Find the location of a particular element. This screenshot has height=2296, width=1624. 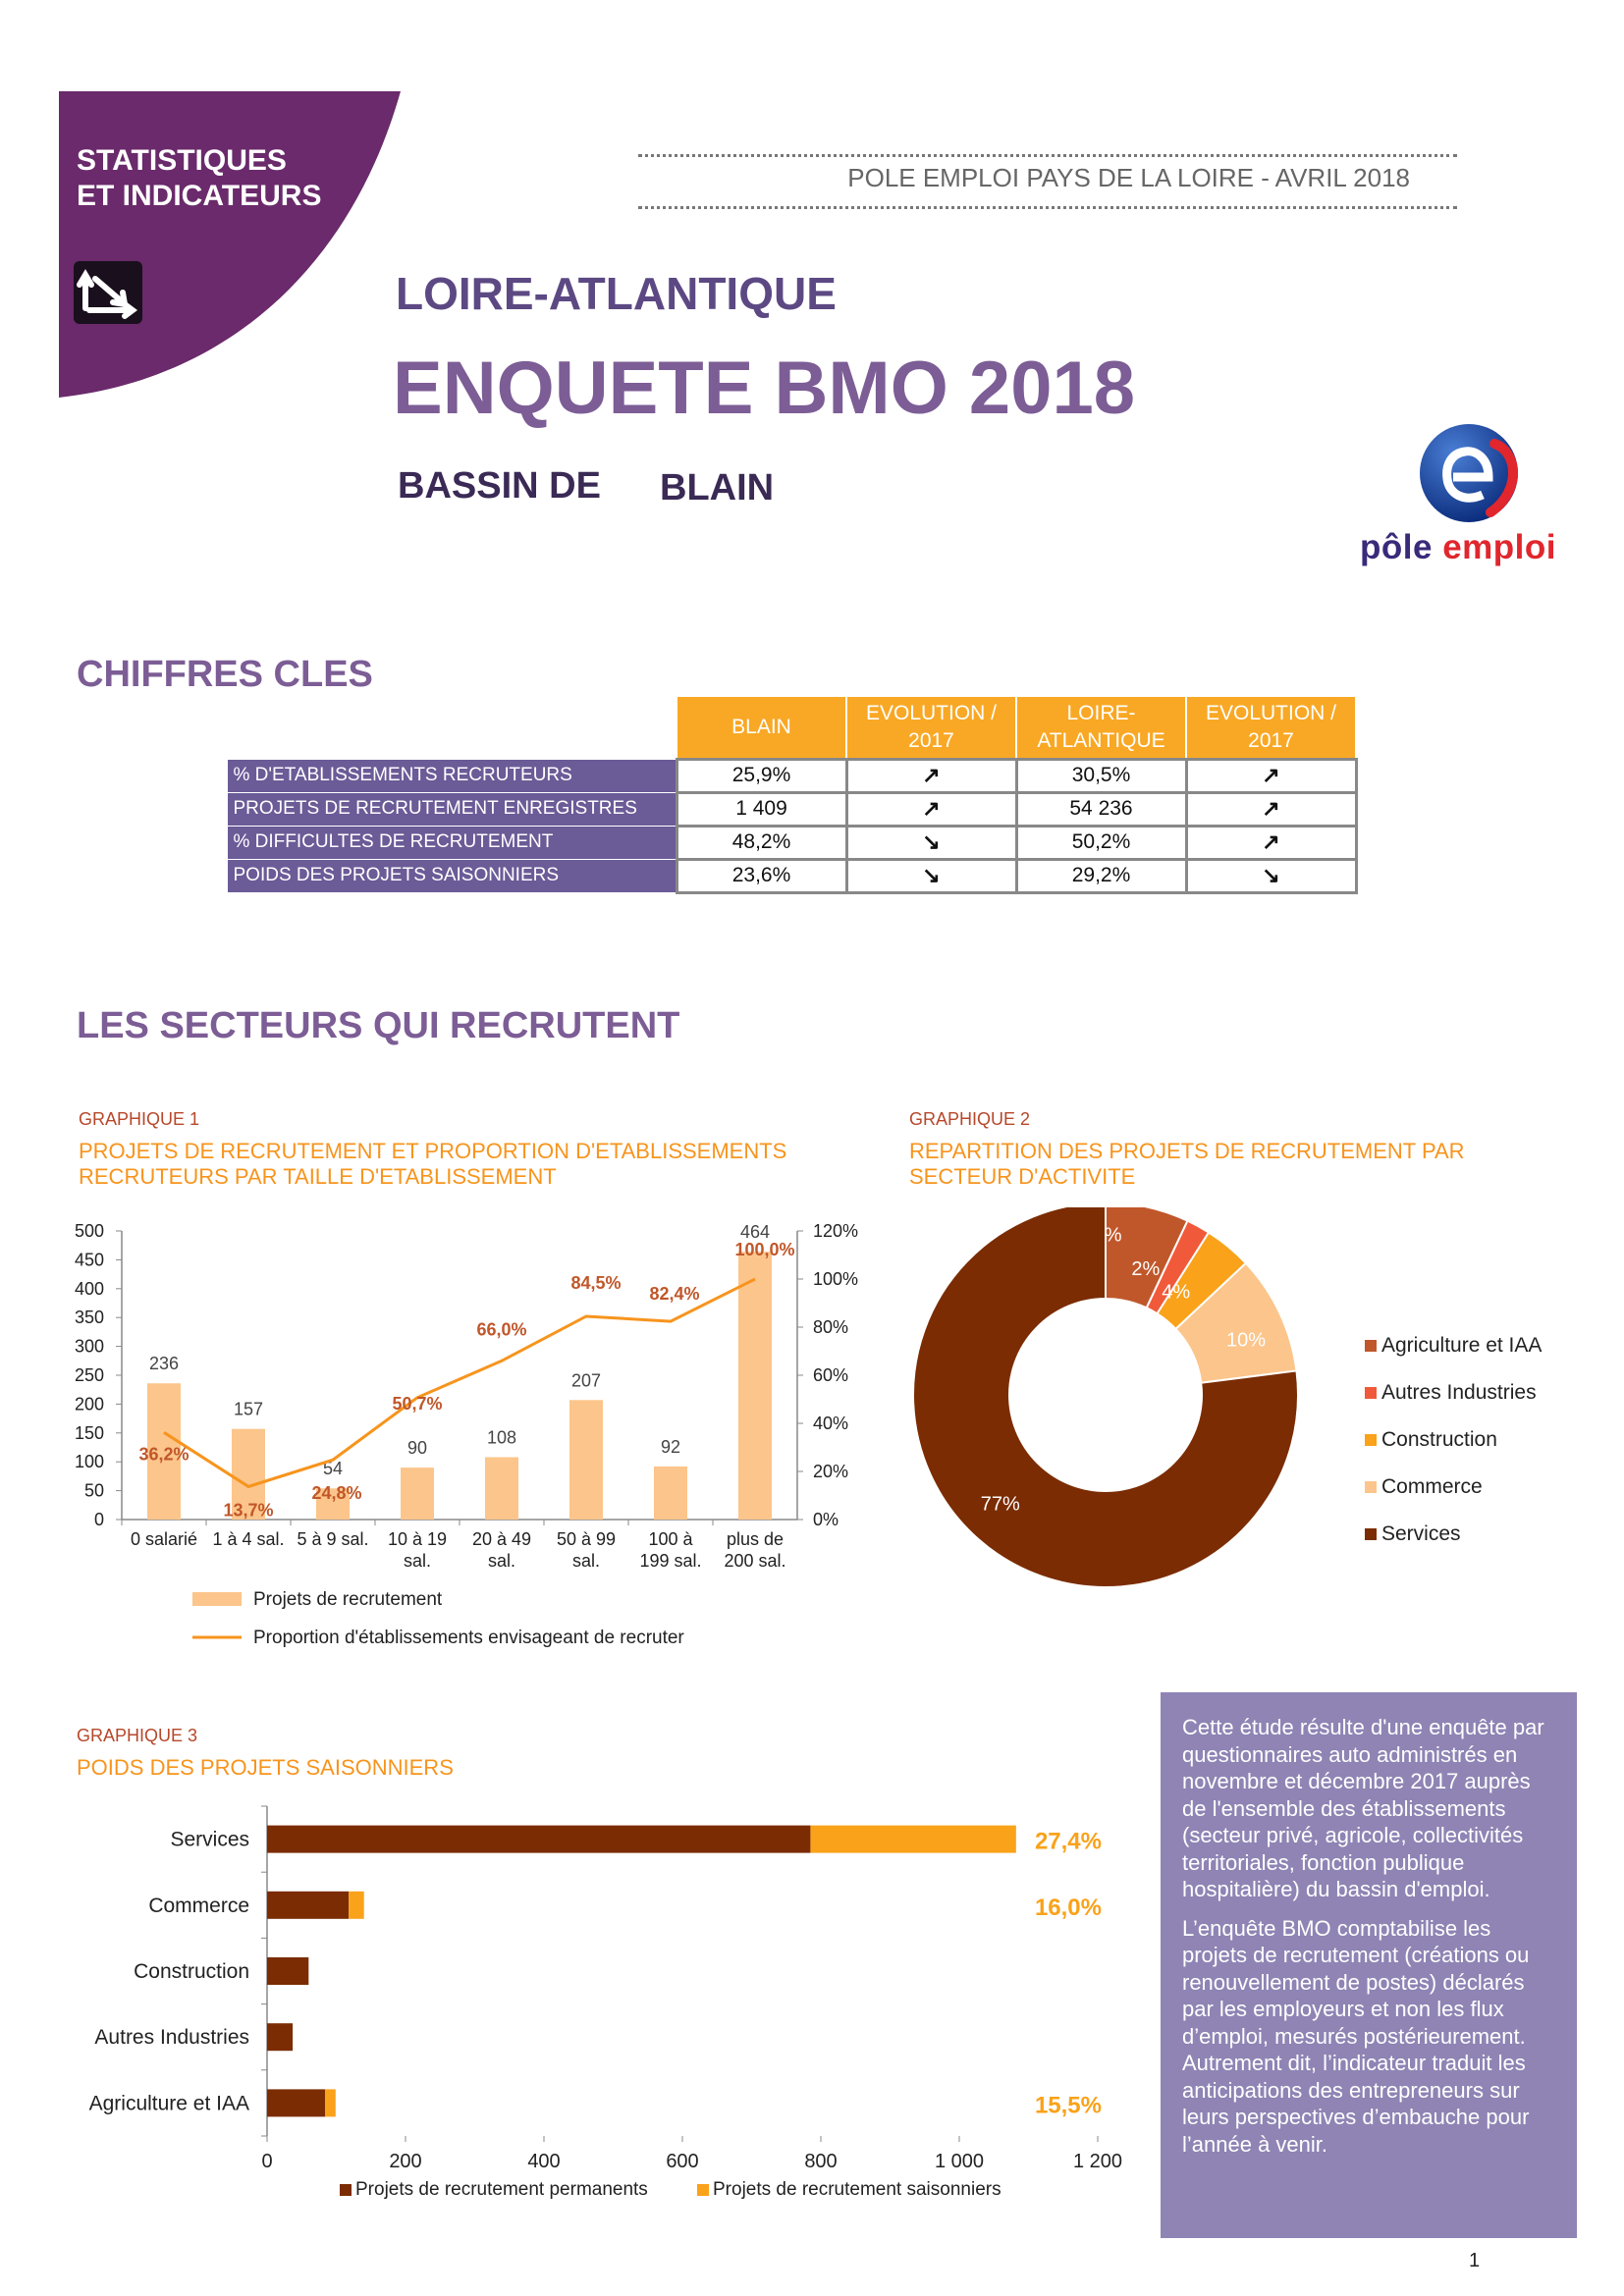

pole-emploi-logo is located at coordinates (1469, 473).